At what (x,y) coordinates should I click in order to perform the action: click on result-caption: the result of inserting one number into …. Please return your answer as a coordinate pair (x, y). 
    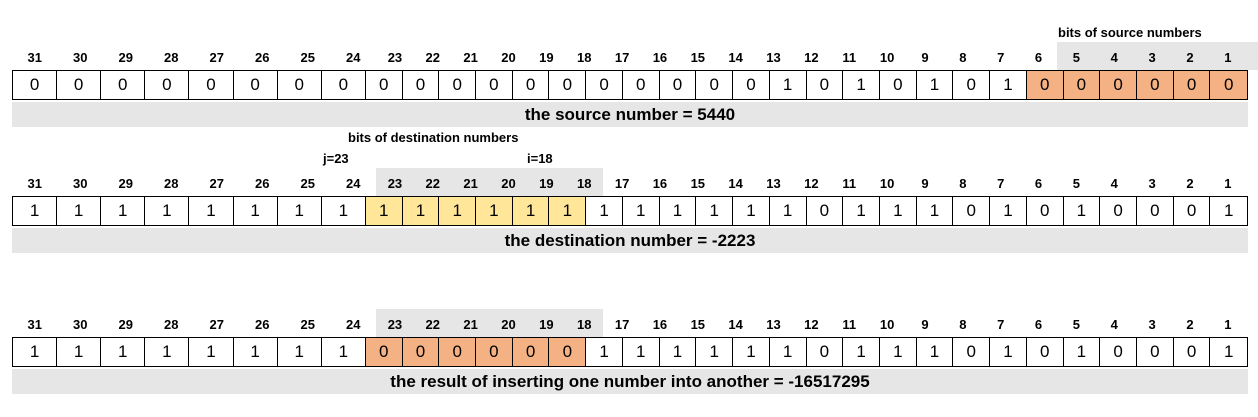
    Looking at the image, I should click on (630, 381).